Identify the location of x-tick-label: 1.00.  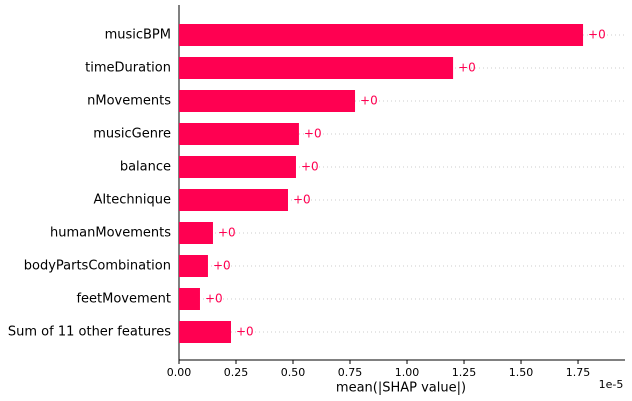
(407, 372).